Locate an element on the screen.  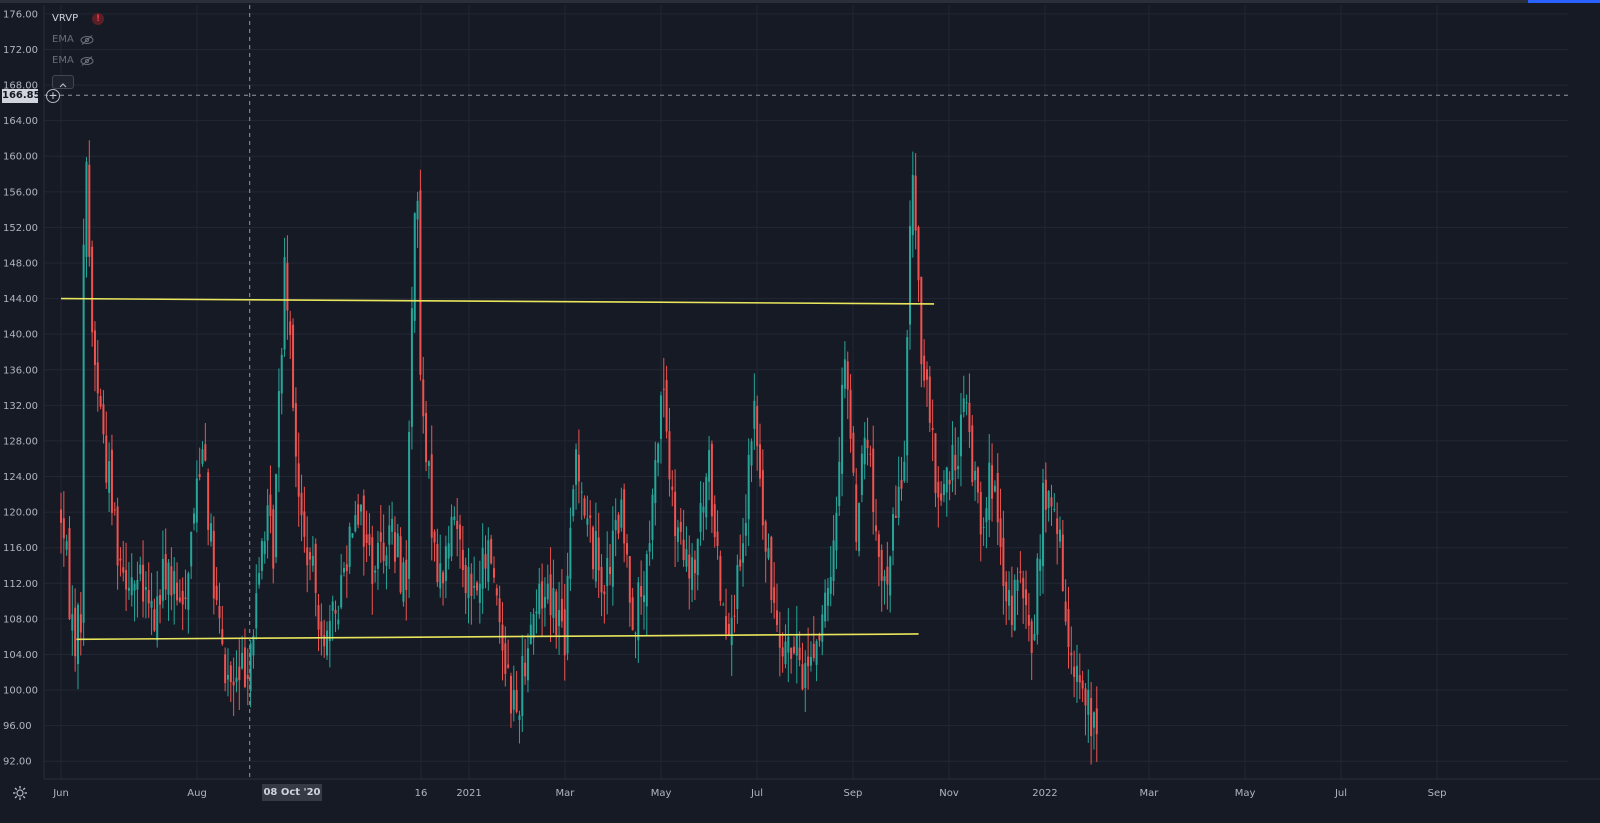
indicator-label-vrvp: VRVP is located at coordinates (65, 18).